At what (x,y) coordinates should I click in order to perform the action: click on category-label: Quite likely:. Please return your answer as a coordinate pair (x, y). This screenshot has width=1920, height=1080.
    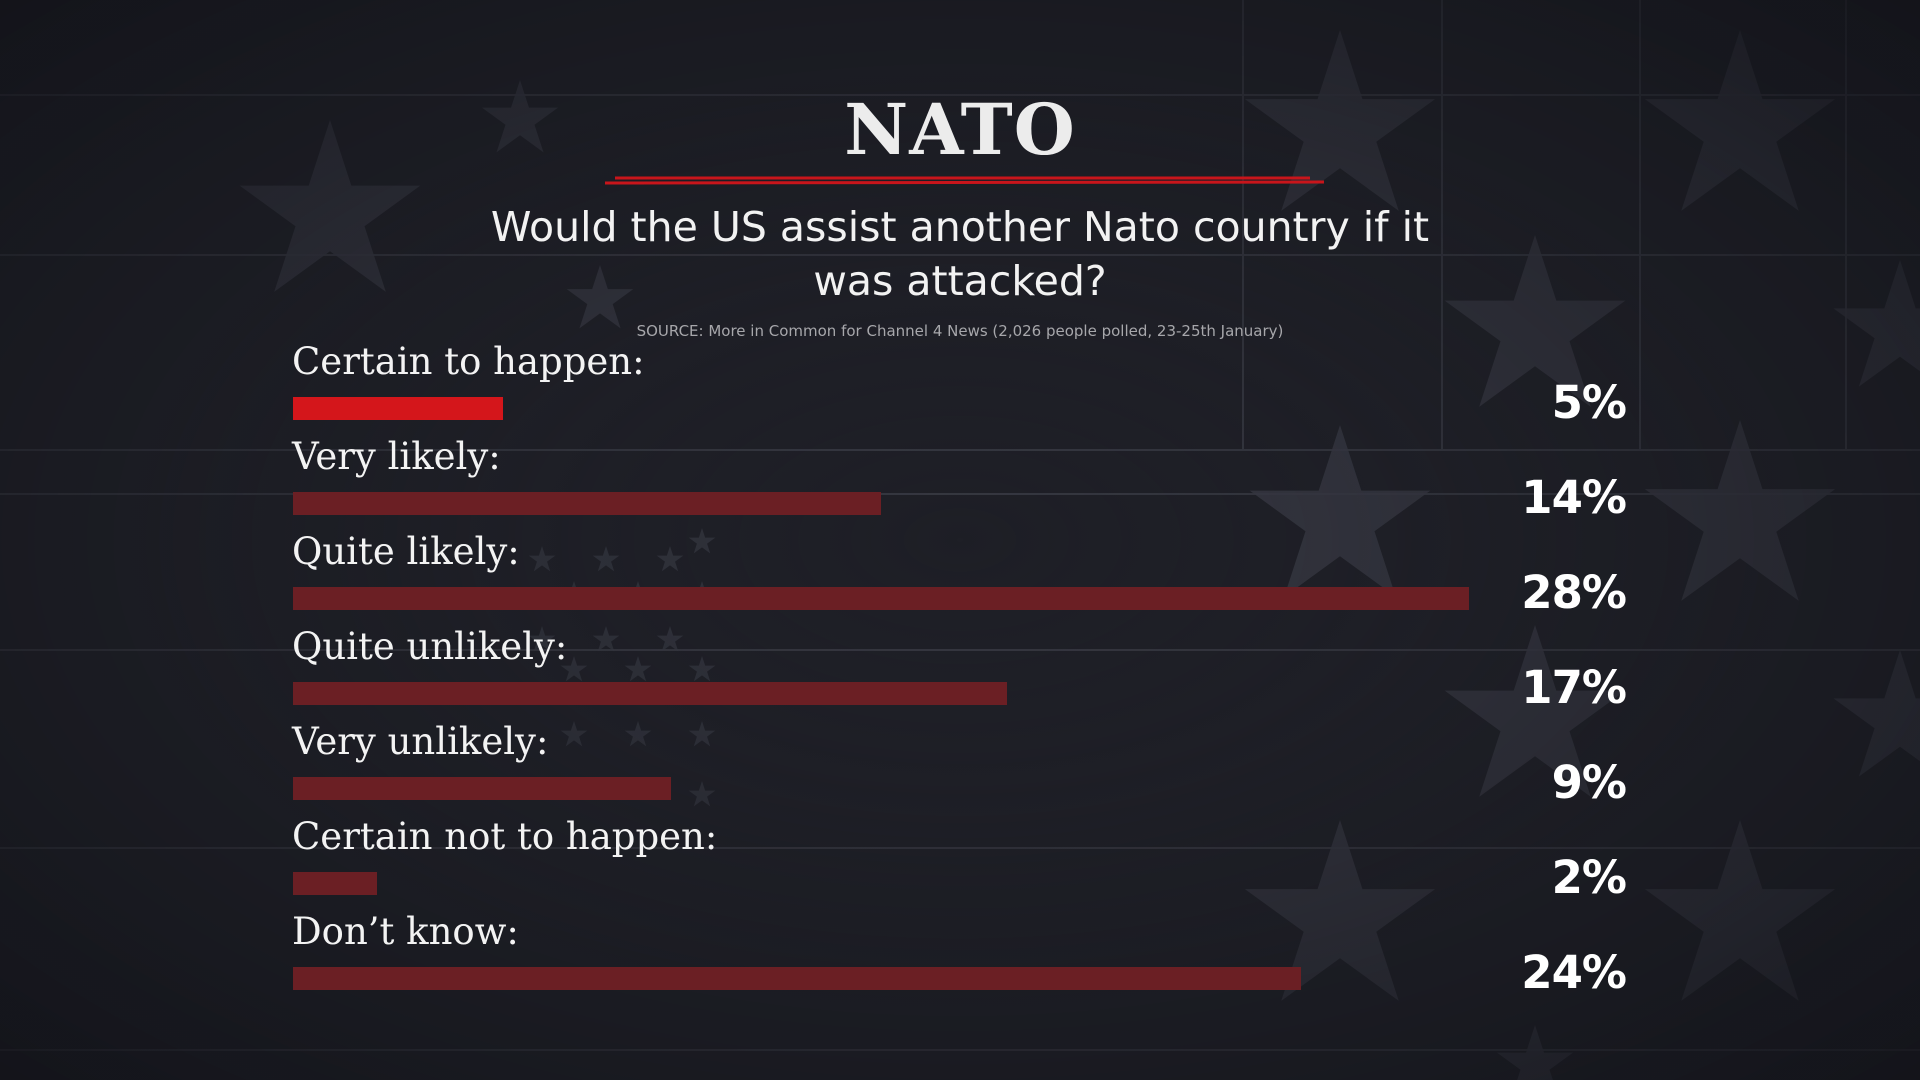
    Looking at the image, I should click on (406, 551).